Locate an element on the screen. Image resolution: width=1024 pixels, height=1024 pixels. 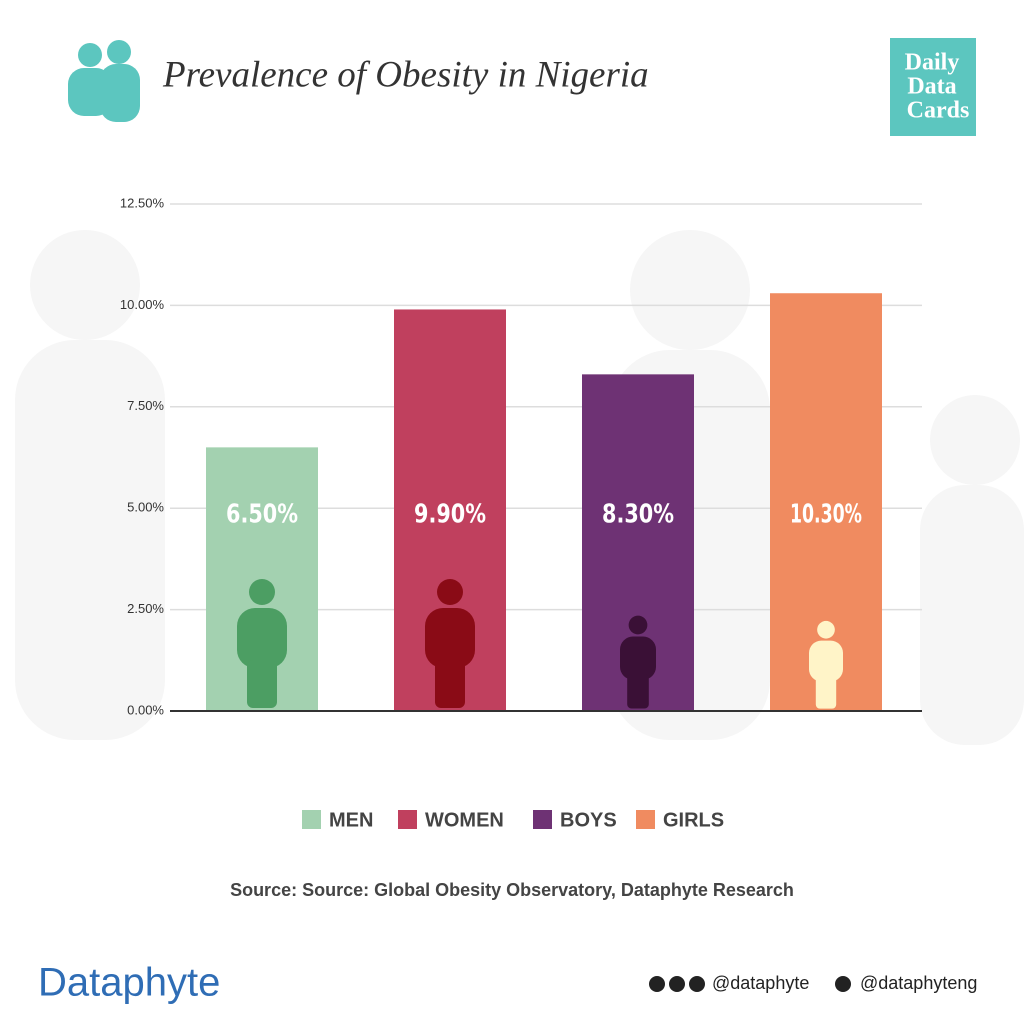
logo: Dataphyte is located at coordinates (129, 983).